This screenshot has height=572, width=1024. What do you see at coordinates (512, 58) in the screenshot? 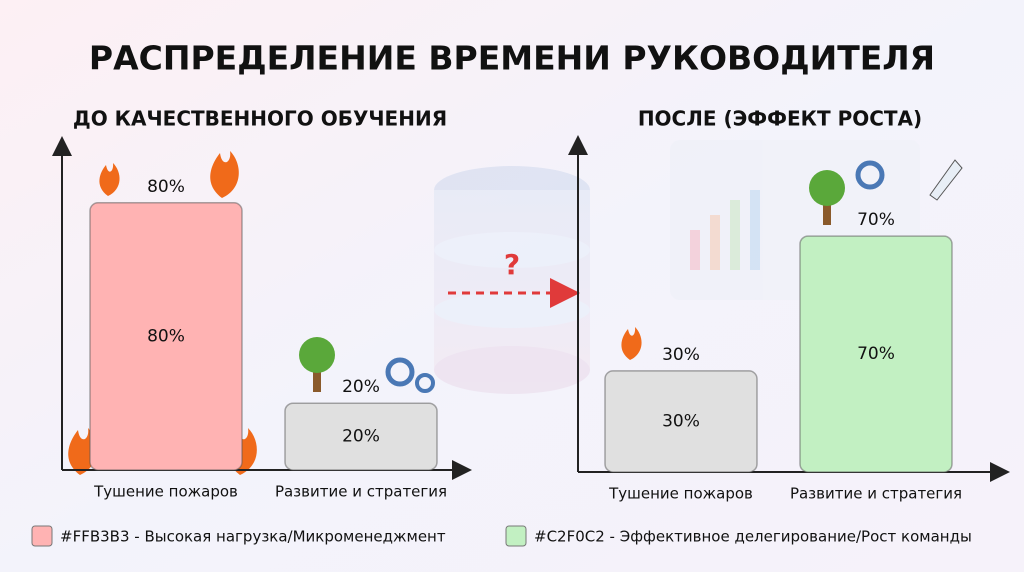
I see `page-title: РАСПРЕДЕЛЕНИЕ ВРЕМЕНИ РУКОВОДИТЕЛЯ` at bounding box center [512, 58].